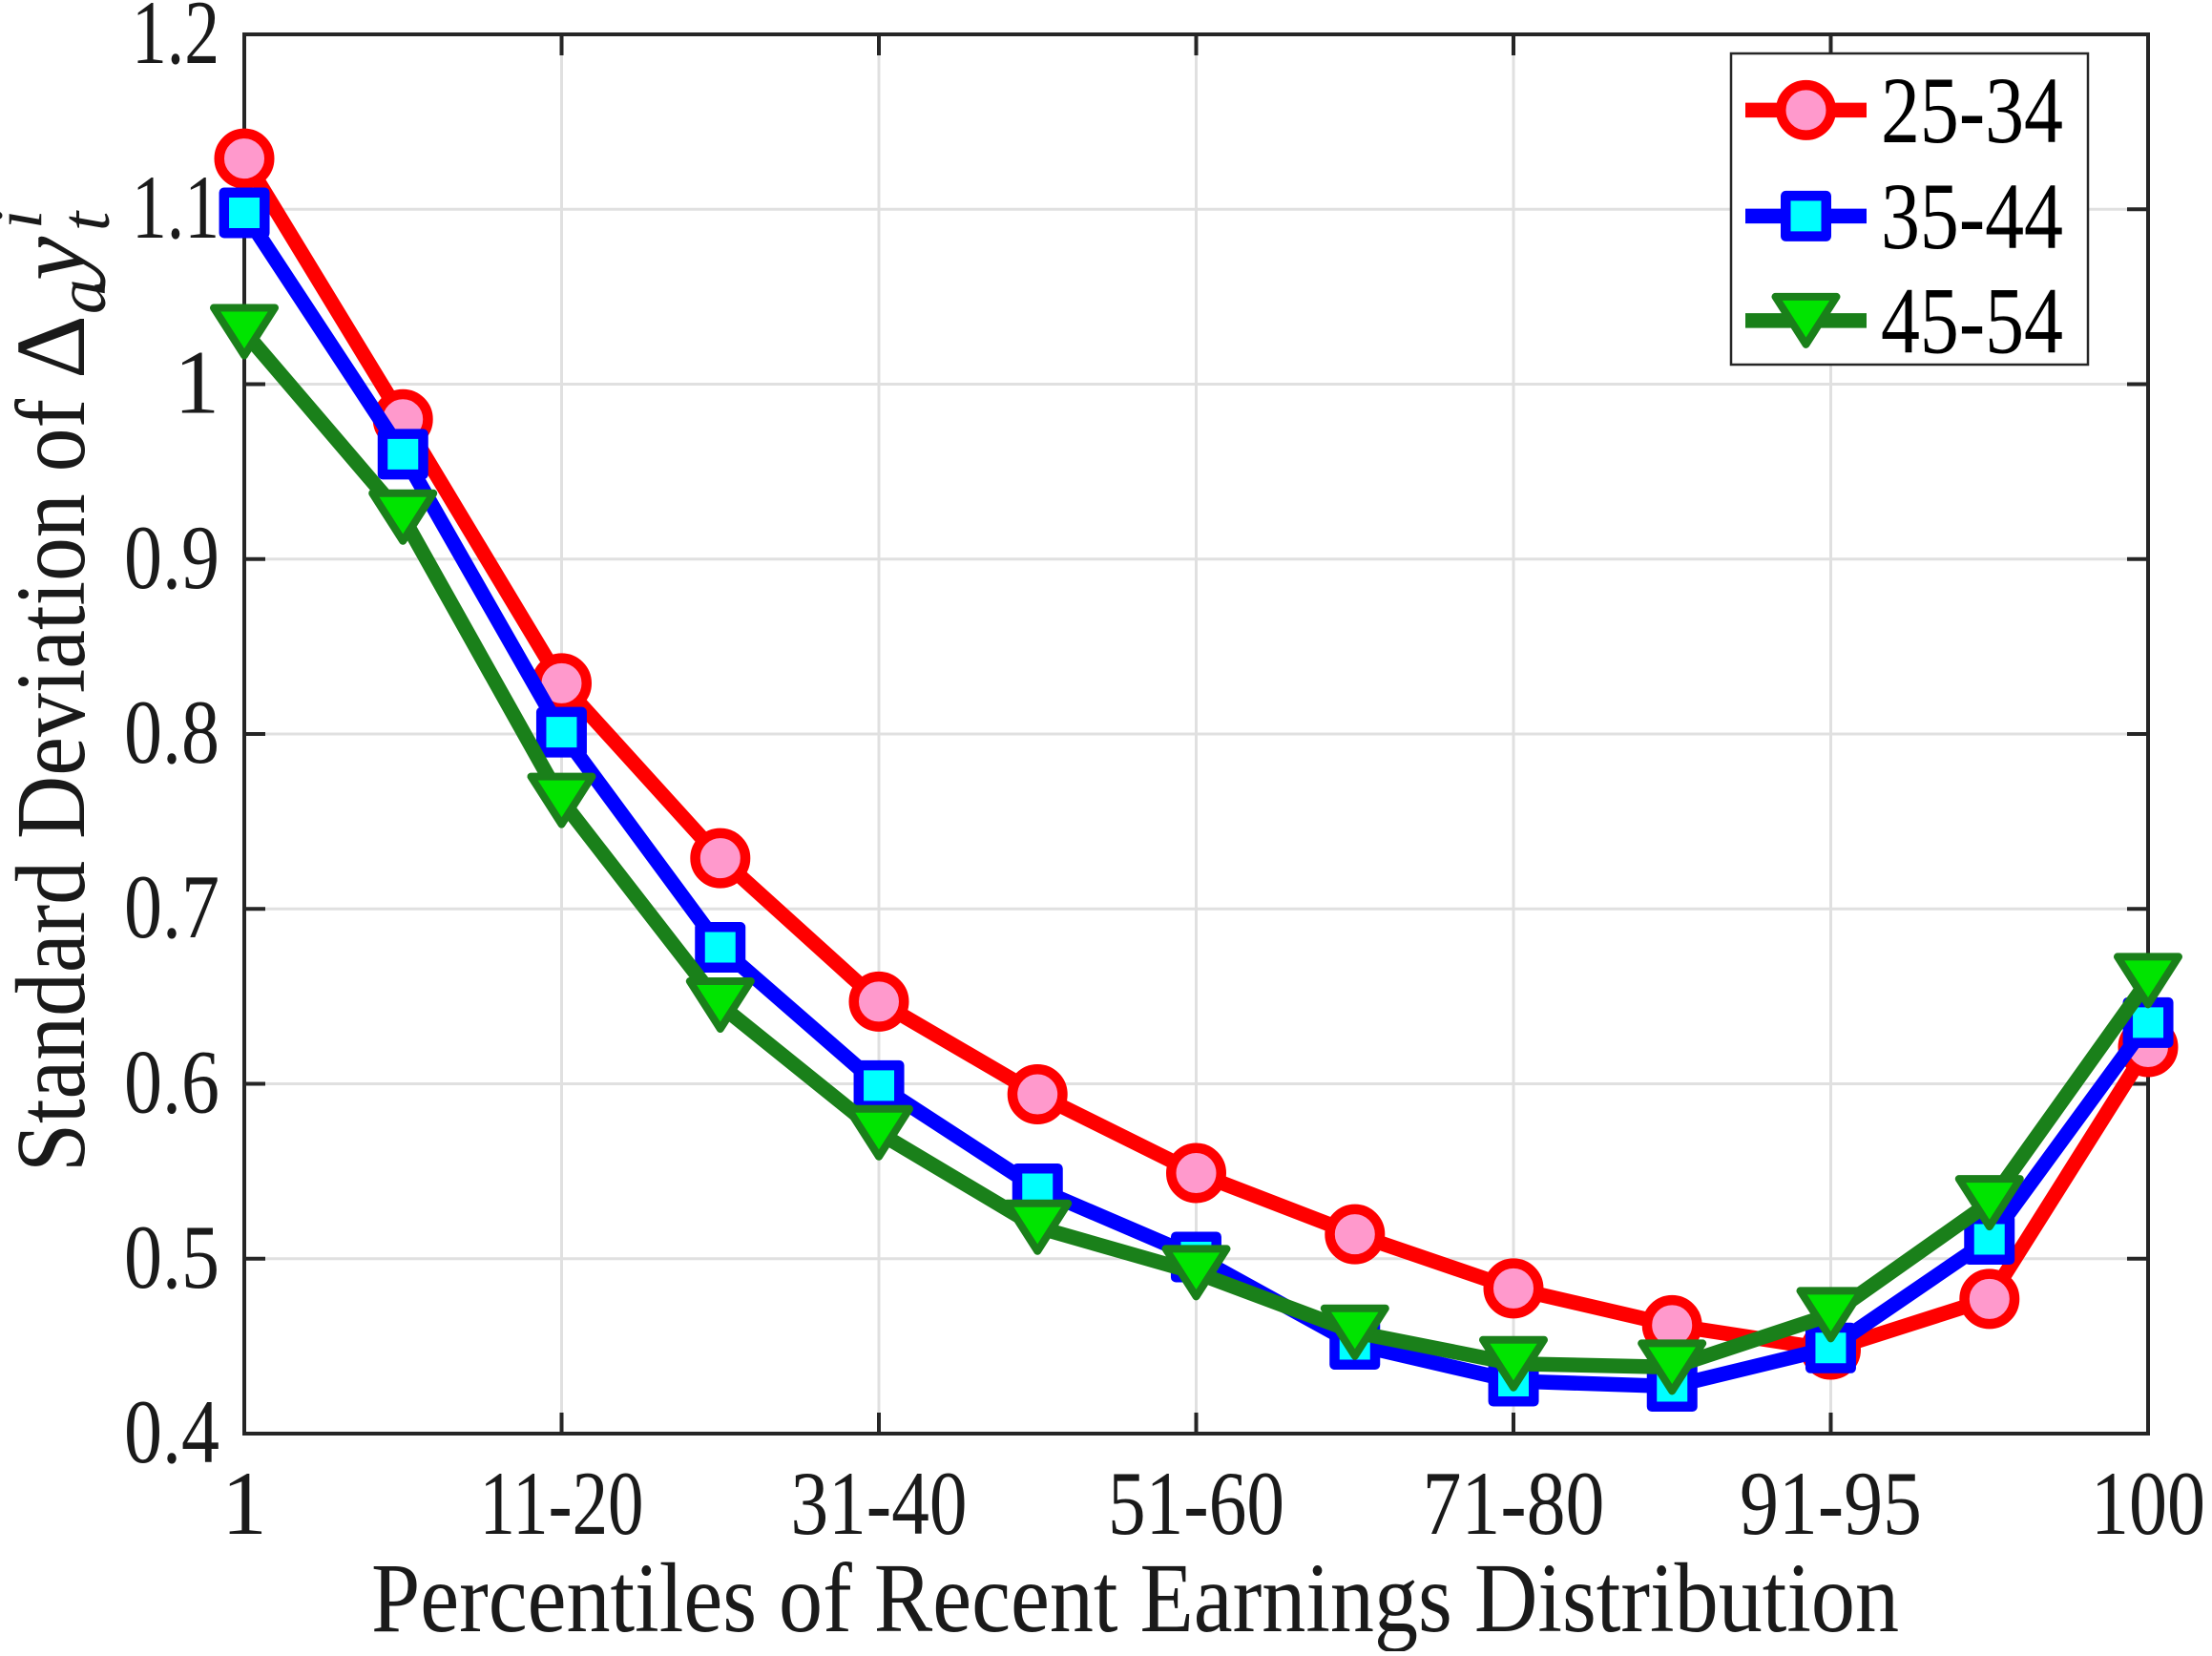  Describe the element at coordinates (53, 262) in the screenshot. I see `svg-text: y` at that location.